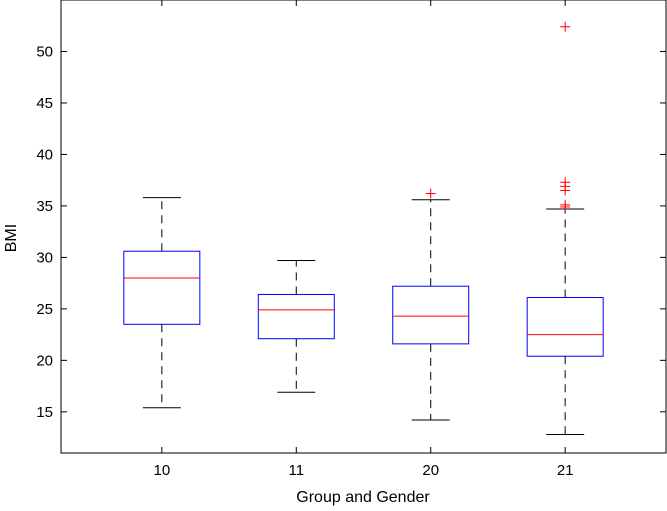 The height and width of the screenshot is (511, 667). I want to click on y-tick-label-25: 25, so click(44, 309).